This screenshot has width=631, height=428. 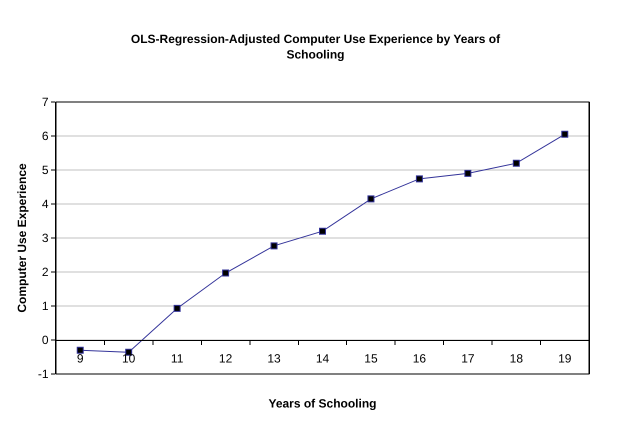 What do you see at coordinates (323, 358) in the screenshot?
I see `x-tick-label: 14` at bounding box center [323, 358].